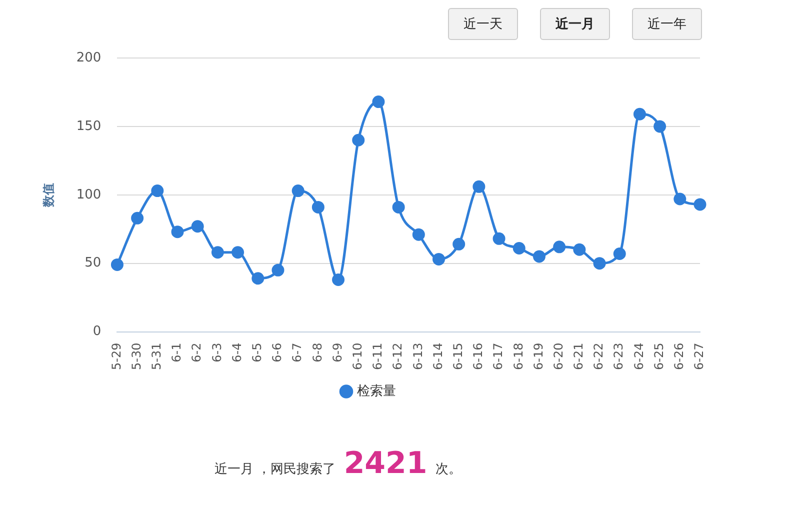 This screenshot has width=808, height=508. I want to click on x-tick-label: 6-22, so click(599, 356).